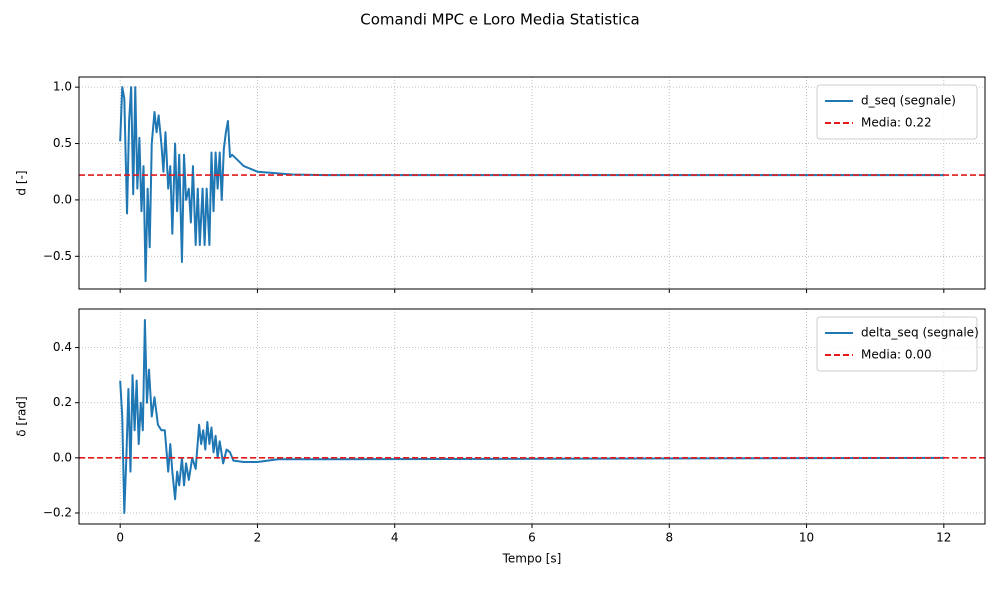 Image resolution: width=1000 pixels, height=600 pixels. I want to click on legend: d_seq (segnale) Media: 0.22, so click(897, 112).